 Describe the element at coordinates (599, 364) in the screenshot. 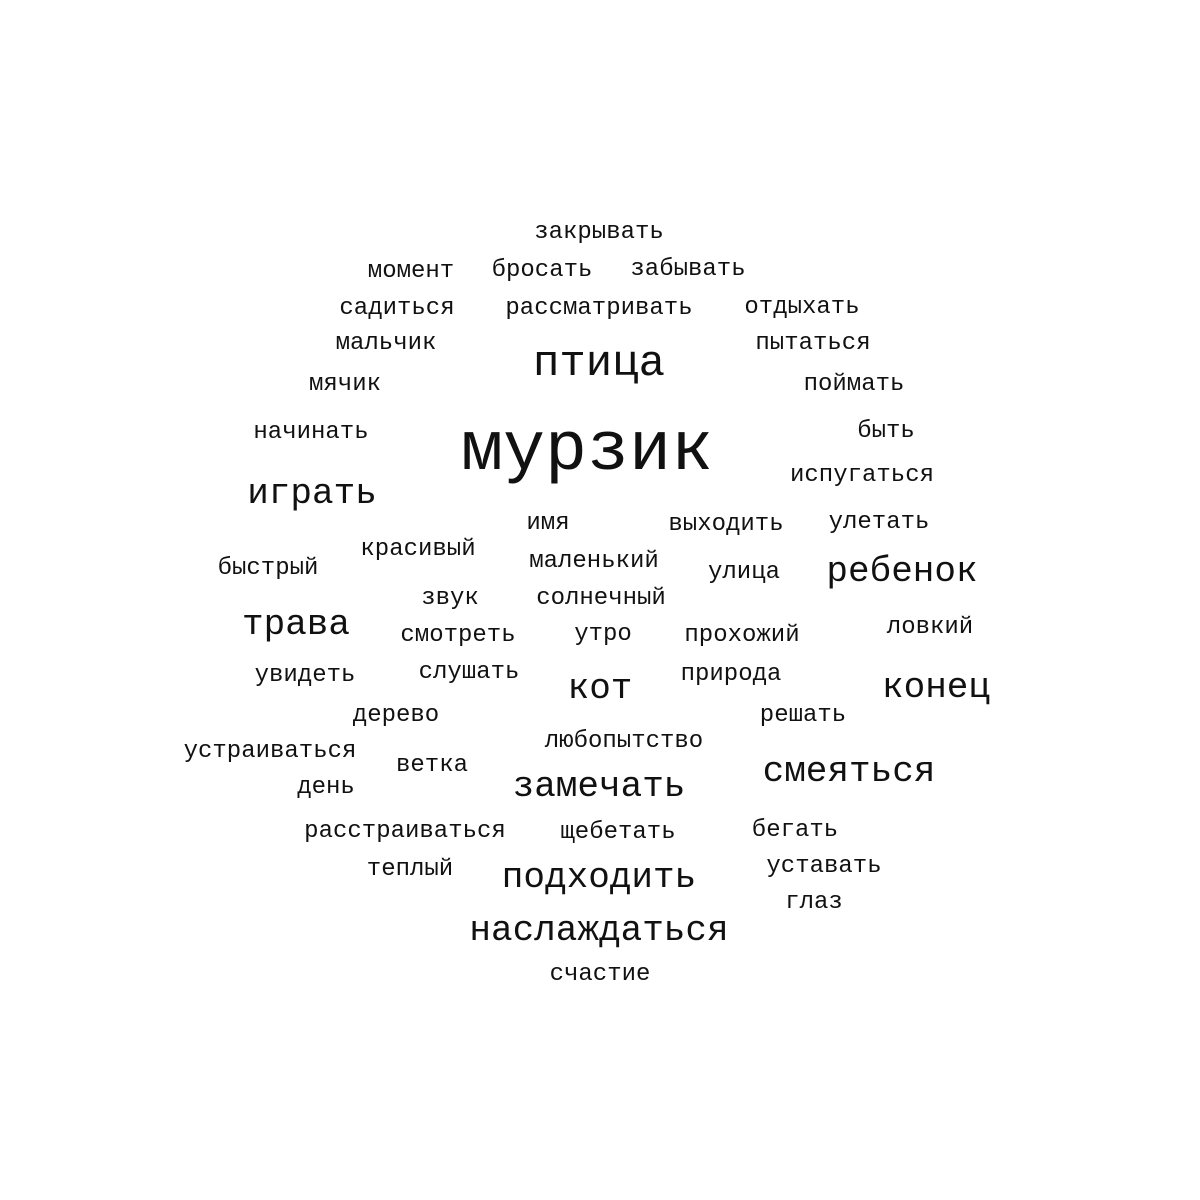

I see `word-ptitsa: птица` at that location.